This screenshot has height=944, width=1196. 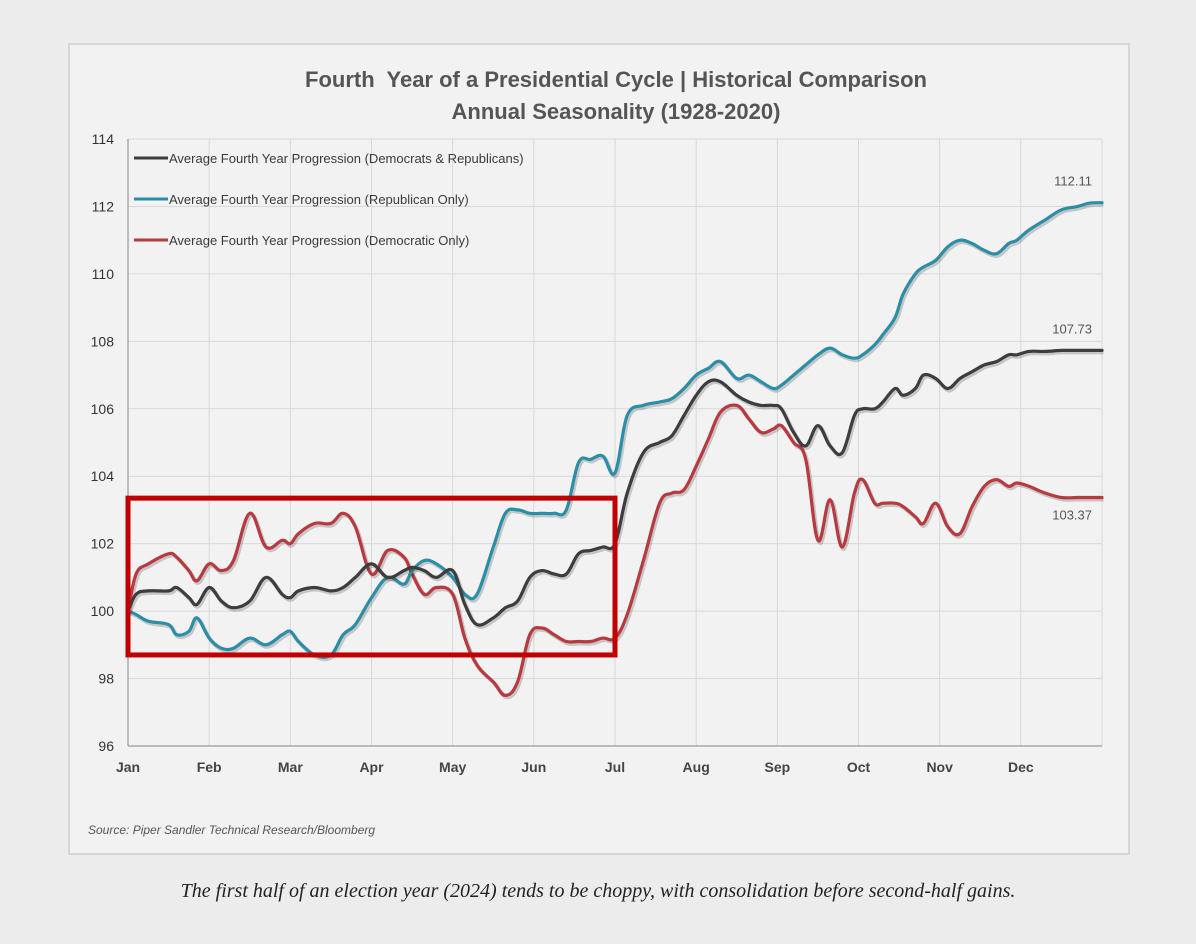 What do you see at coordinates (103, 274) in the screenshot?
I see `y-tick-label: 110` at bounding box center [103, 274].